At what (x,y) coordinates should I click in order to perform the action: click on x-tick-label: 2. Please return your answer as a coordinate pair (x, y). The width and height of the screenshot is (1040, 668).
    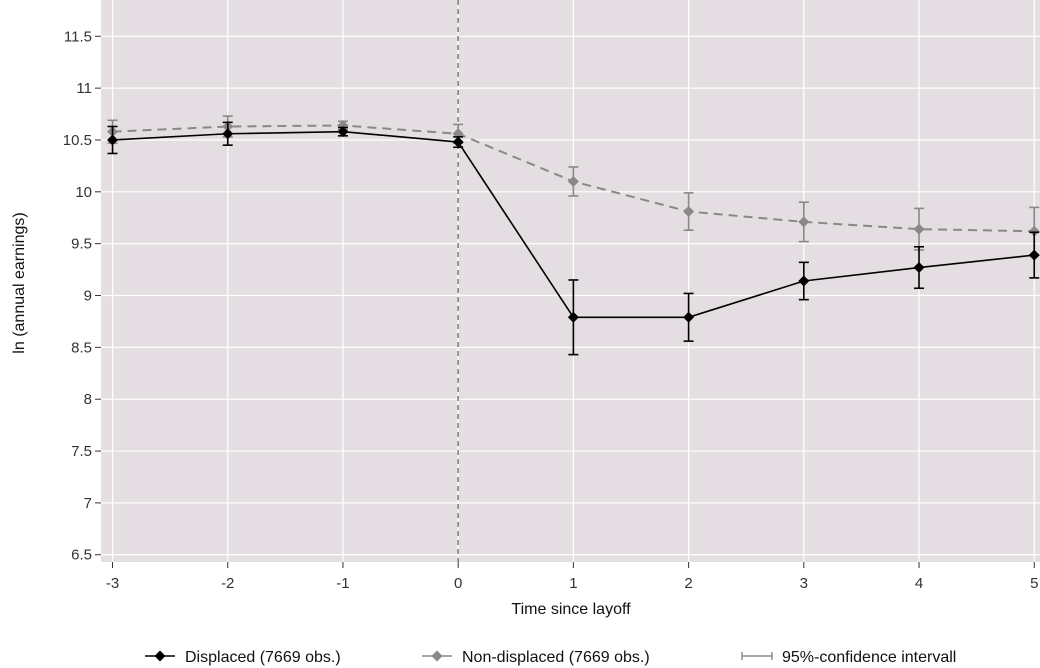
    Looking at the image, I should click on (688, 583).